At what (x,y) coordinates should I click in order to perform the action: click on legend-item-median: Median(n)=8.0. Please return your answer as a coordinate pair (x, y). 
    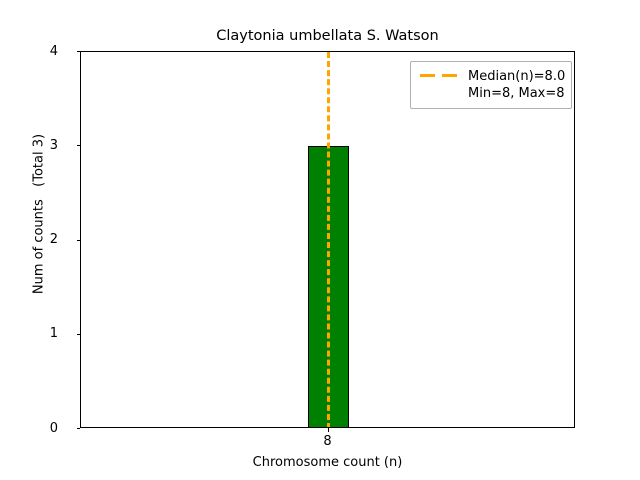
    Looking at the image, I should click on (492, 76).